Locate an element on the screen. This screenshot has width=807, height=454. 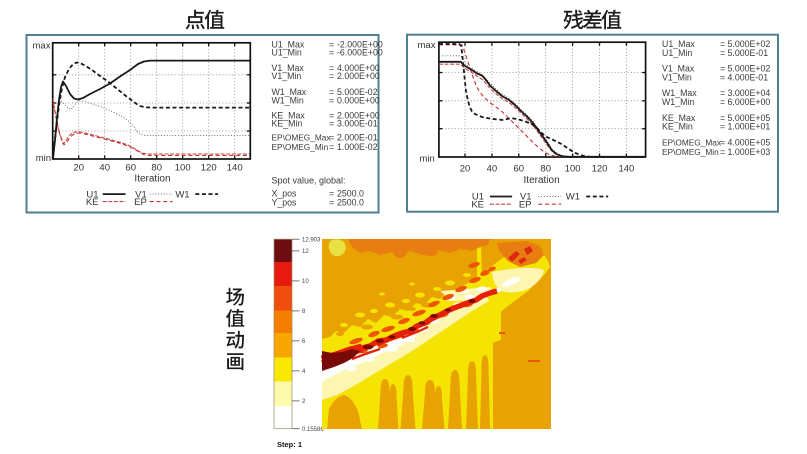
svg-text: 0.15586 is located at coordinates (313, 430).